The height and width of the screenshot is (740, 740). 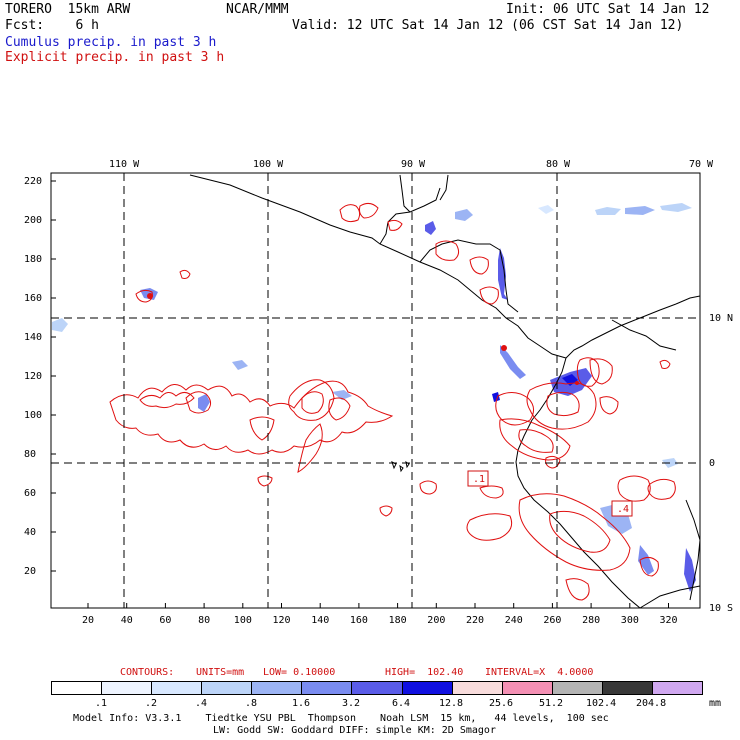 What do you see at coordinates (101, 703) in the screenshot?
I see `colorbar-label: .1` at bounding box center [101, 703].